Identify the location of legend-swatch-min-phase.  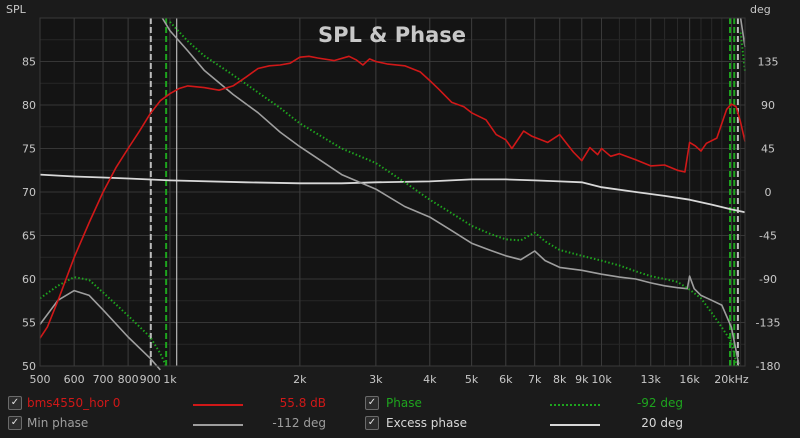
(218, 425).